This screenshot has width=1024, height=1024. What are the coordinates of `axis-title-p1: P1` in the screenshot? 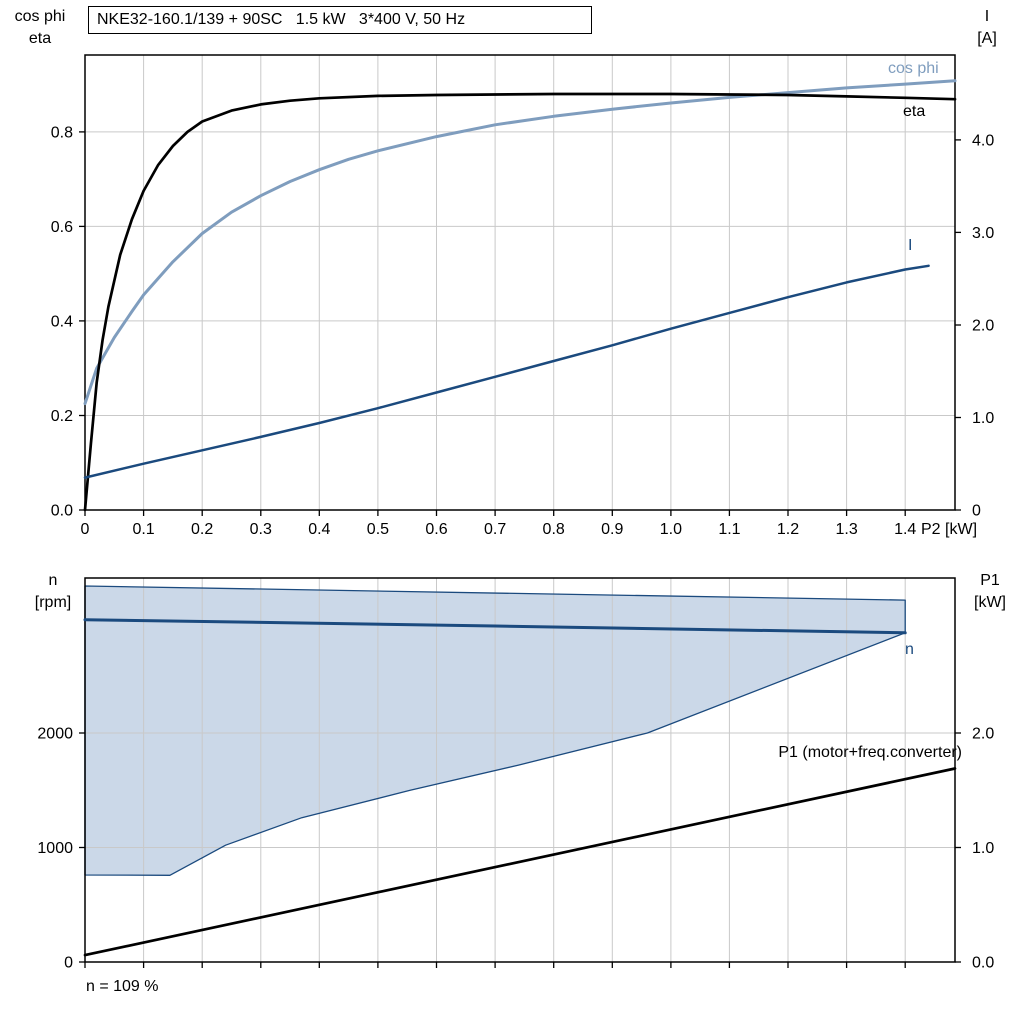 It's located at (990, 580).